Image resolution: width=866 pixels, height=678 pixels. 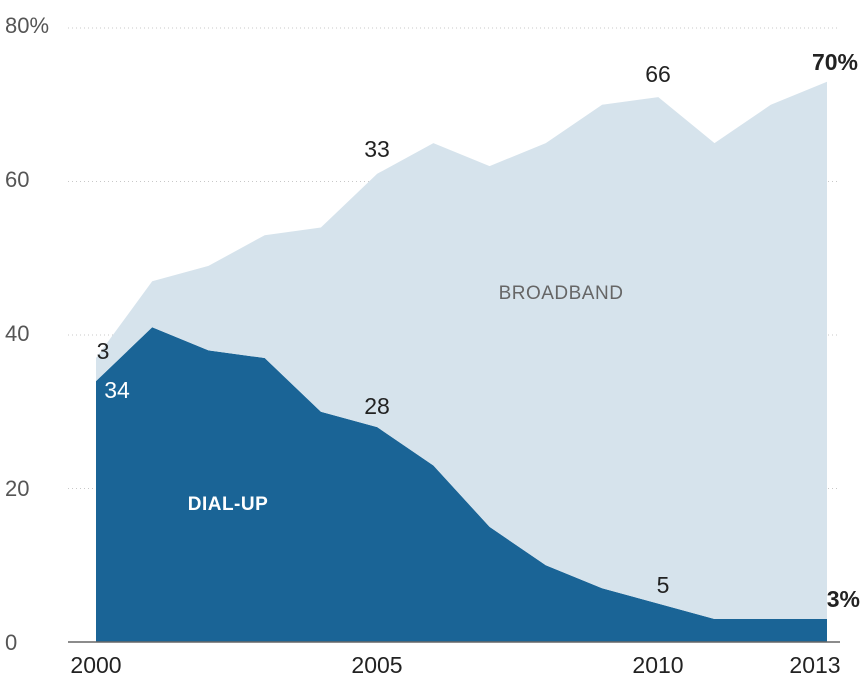 I want to click on y-tick-label-40: 40, so click(x=17, y=333).